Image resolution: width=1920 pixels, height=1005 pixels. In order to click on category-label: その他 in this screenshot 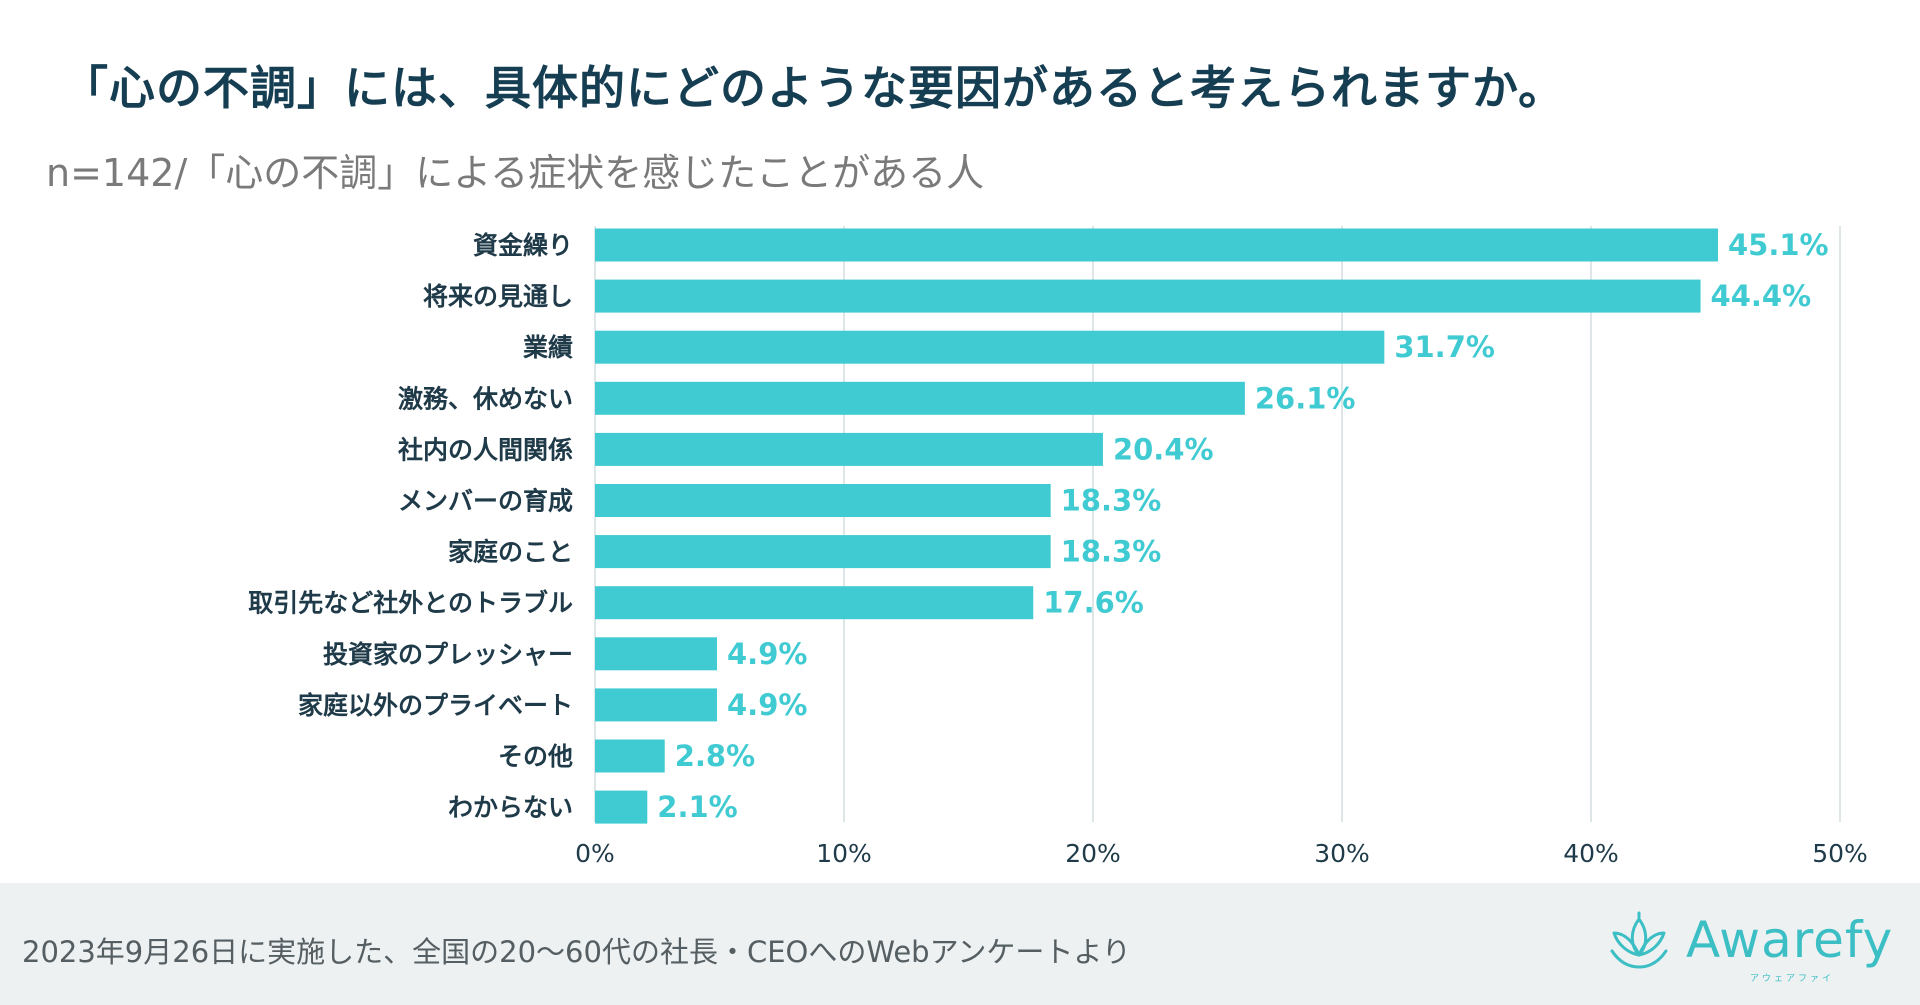, I will do `click(535, 756)`.